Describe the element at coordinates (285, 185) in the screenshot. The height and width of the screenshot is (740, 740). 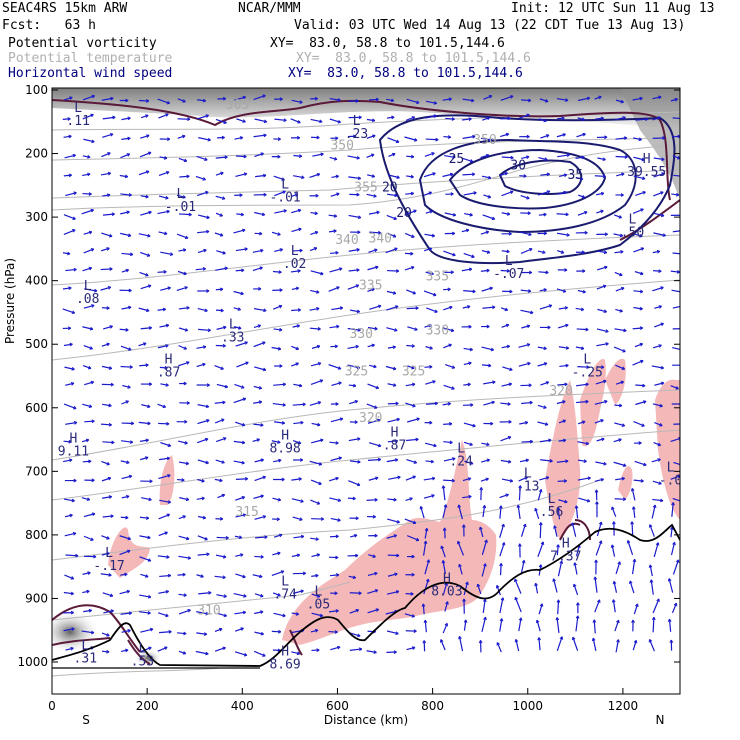
I see `extremum-kind-label: L` at that location.